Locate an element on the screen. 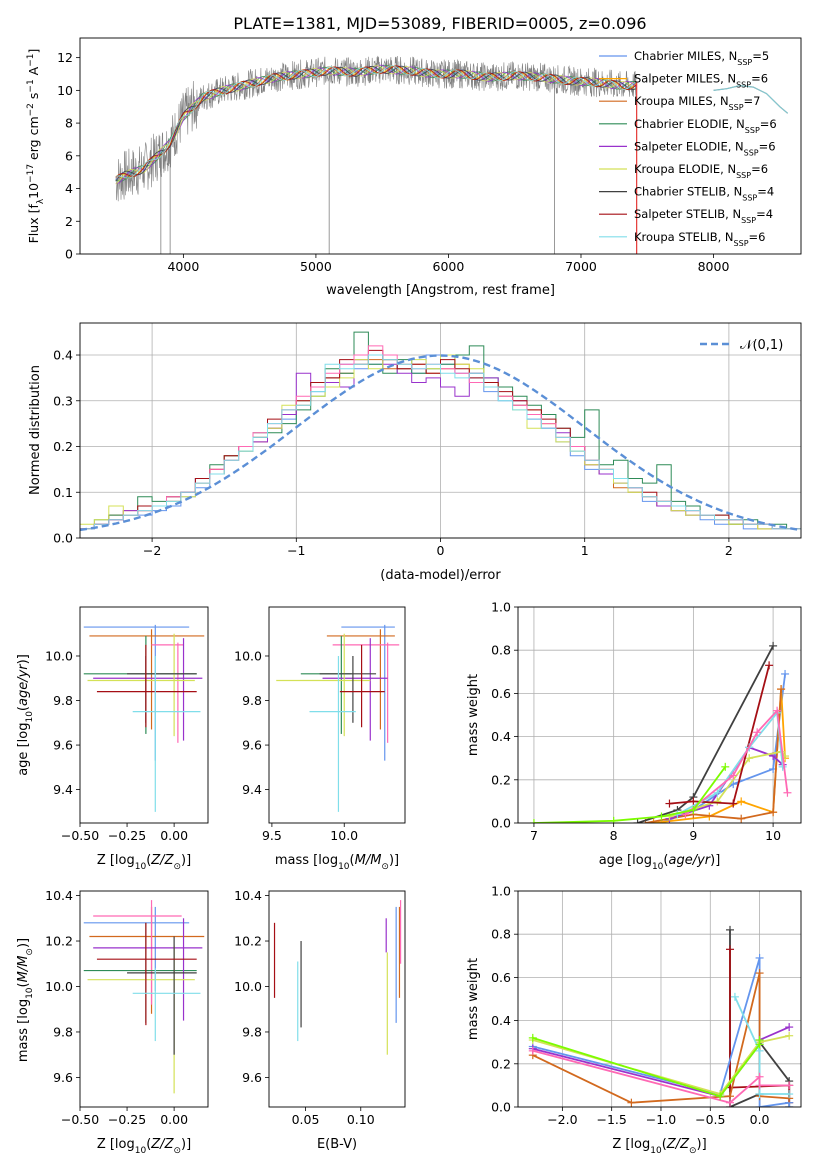 This screenshot has width=819, height=1170. legend-label: Chabrier ELODIE, NSSP=6 is located at coordinates (705, 126).